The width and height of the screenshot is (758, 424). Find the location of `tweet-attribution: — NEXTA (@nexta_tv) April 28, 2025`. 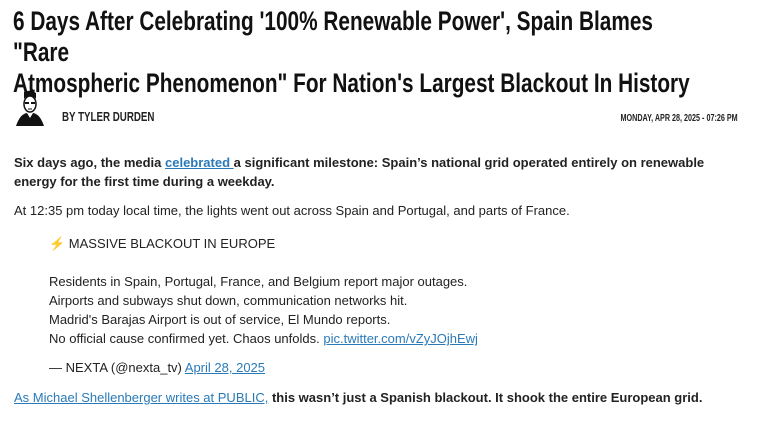

tweet-attribution: — NEXTA (@nexta_tv) April 28, 2025 is located at coordinates (263, 367).